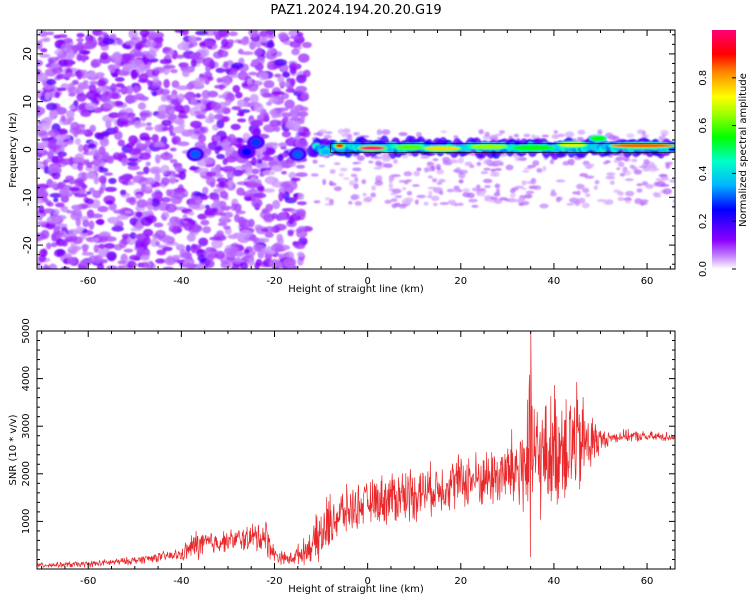 The height and width of the screenshot is (600, 750). Describe the element at coordinates (26, 330) in the screenshot. I see `y-tick-label: 5000` at that location.